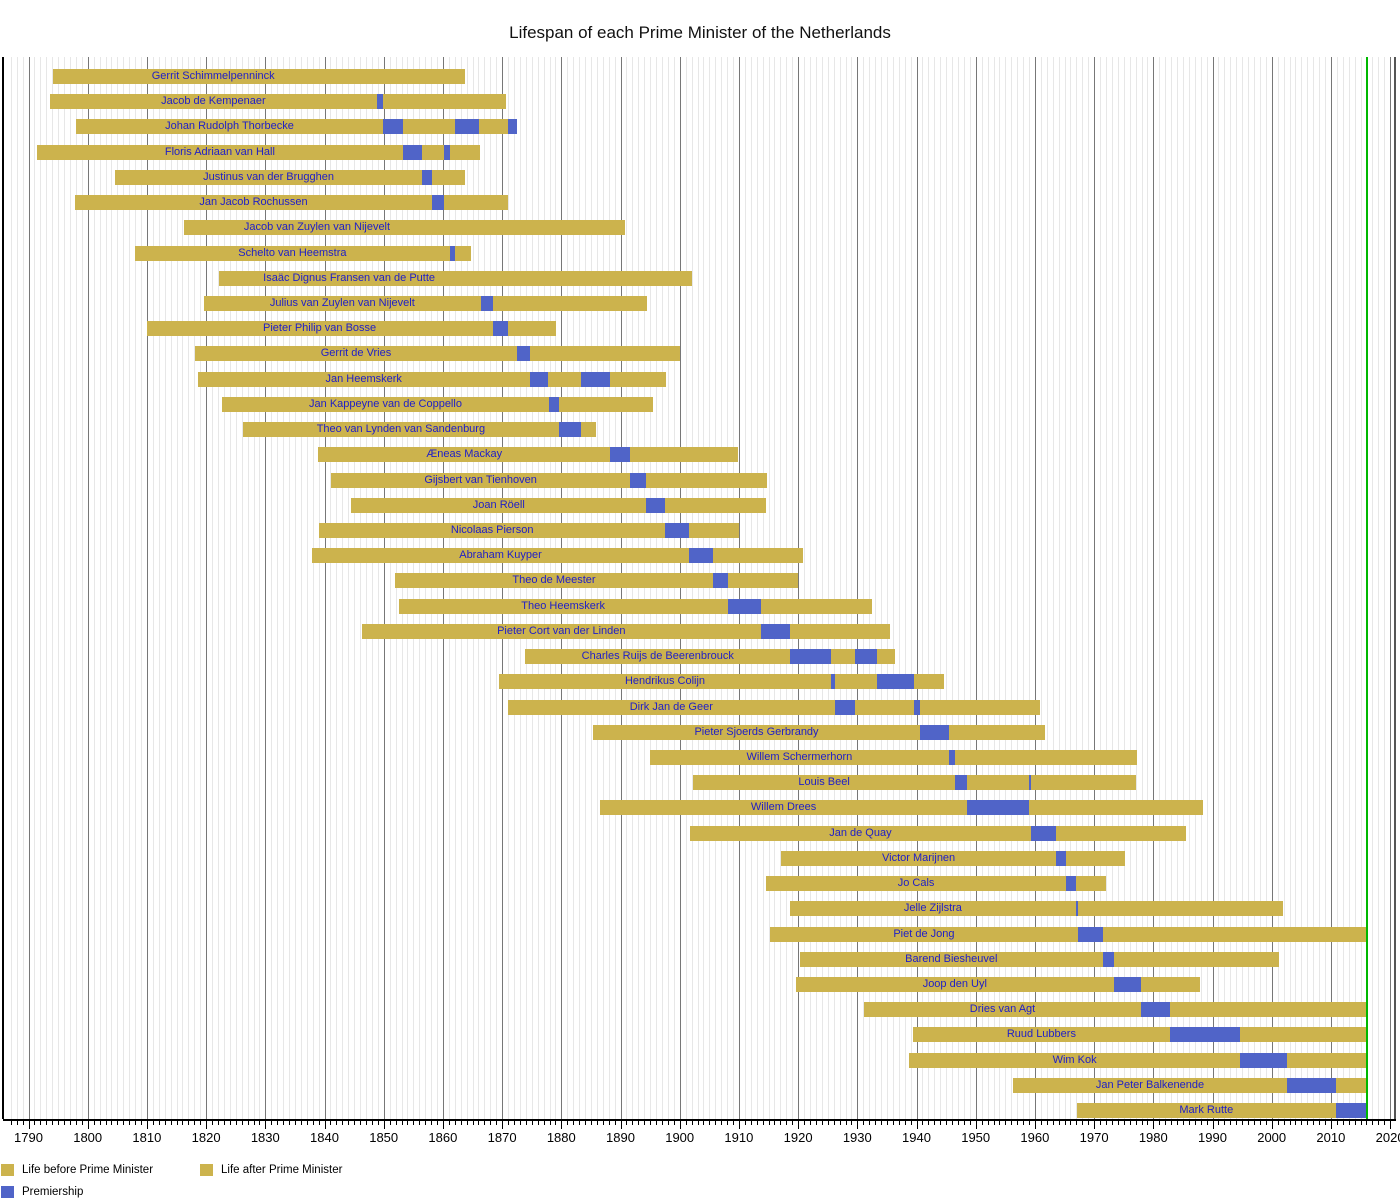  Describe the element at coordinates (665, 681) in the screenshot. I see `pm-name-label: Hendrikus Colijn` at that location.